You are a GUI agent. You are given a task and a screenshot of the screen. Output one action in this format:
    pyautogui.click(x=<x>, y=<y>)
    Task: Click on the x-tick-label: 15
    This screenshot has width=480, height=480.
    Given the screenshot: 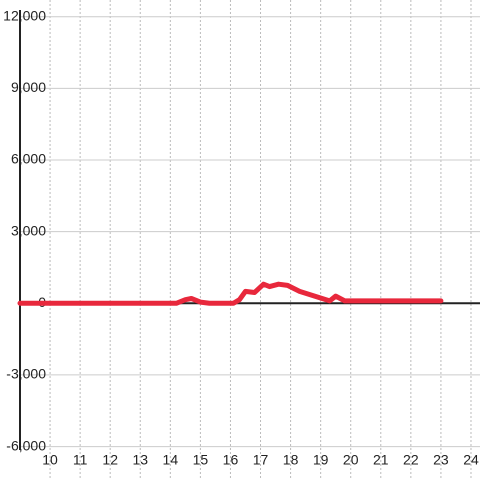 What is the action you would take?
    pyautogui.click(x=201, y=460)
    